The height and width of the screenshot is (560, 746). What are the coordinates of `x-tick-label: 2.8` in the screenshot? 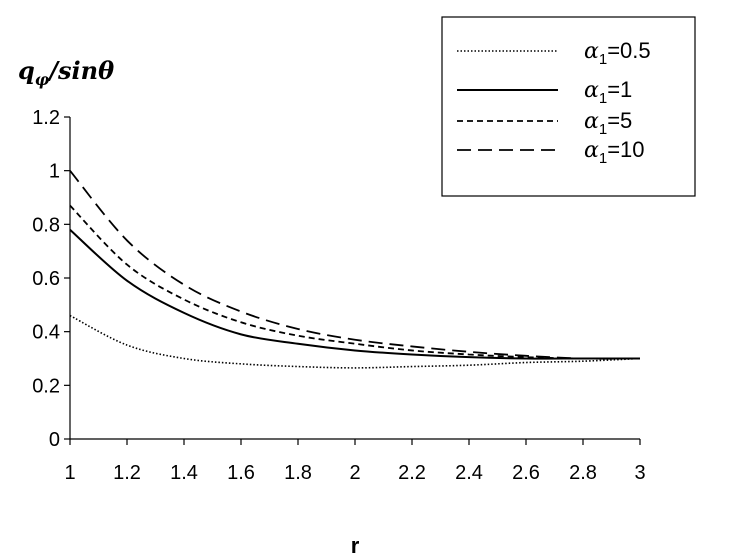 It's located at (583, 473).